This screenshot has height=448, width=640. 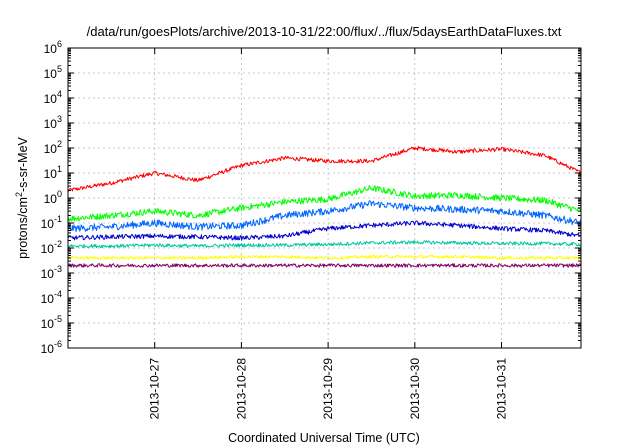 What do you see at coordinates (241, 389) in the screenshot?
I see `x-tick-label: 2013-10-28` at bounding box center [241, 389].